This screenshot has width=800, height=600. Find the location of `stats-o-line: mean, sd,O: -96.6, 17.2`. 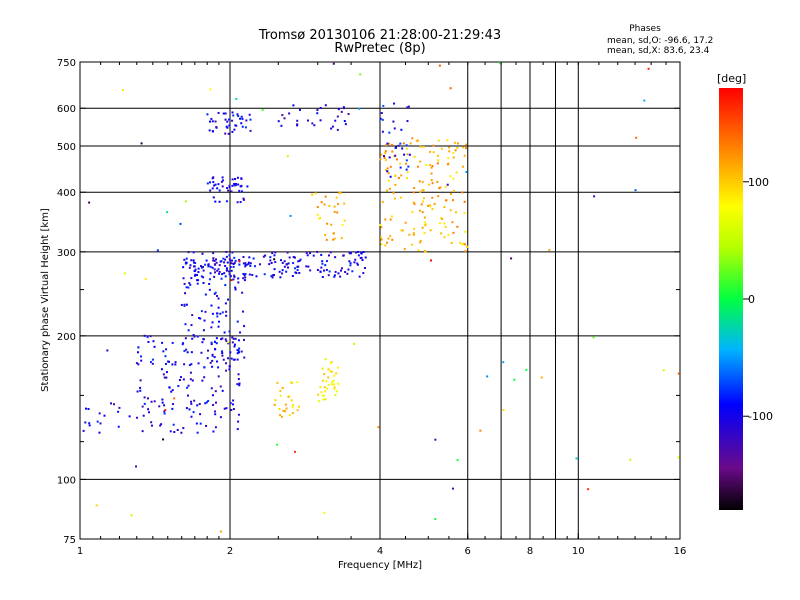

stats-o-line: mean, sd,O: -96.6, 17.2 is located at coordinates (660, 41).